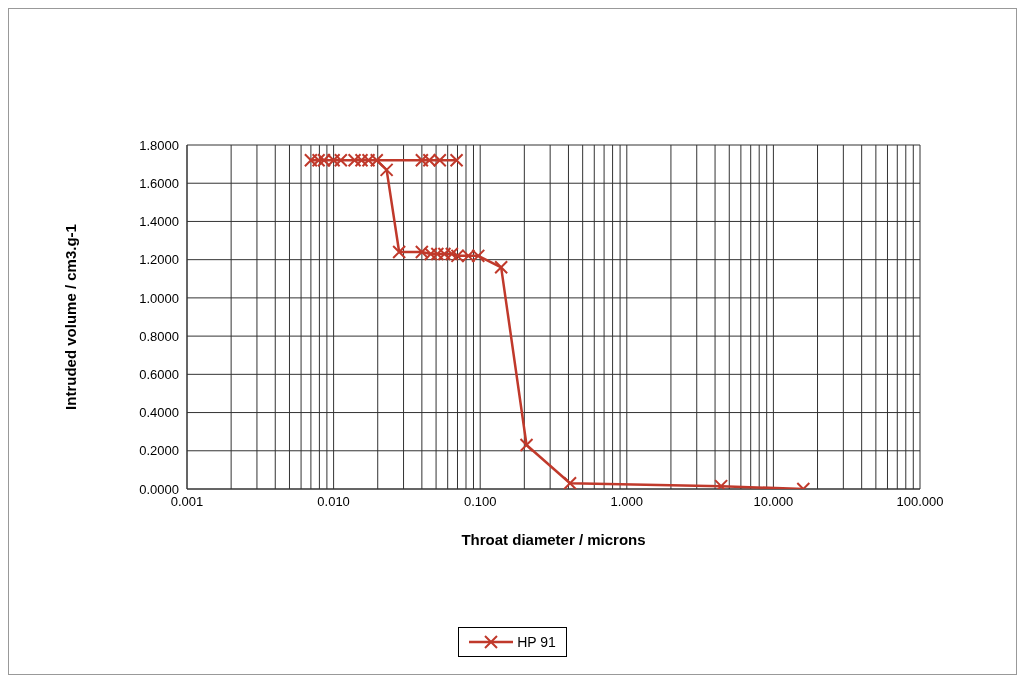 This screenshot has width=1025, height=683. I want to click on x-tick-label: 0.010, so click(333, 502).